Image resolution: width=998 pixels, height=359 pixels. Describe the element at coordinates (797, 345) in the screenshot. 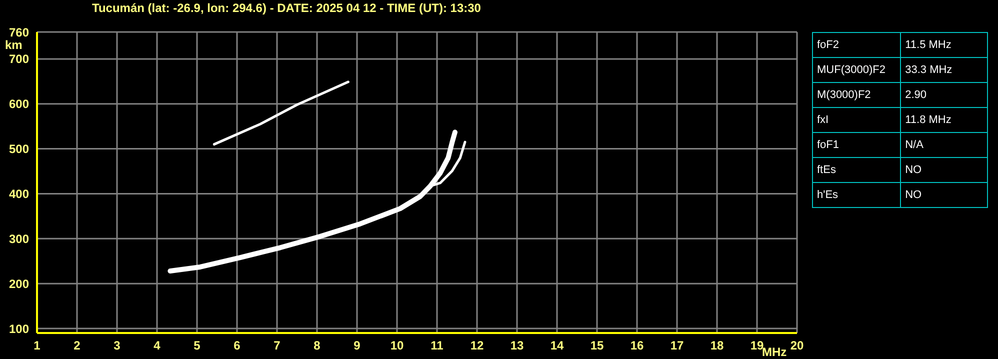

I see `x-tick-label: 20` at that location.